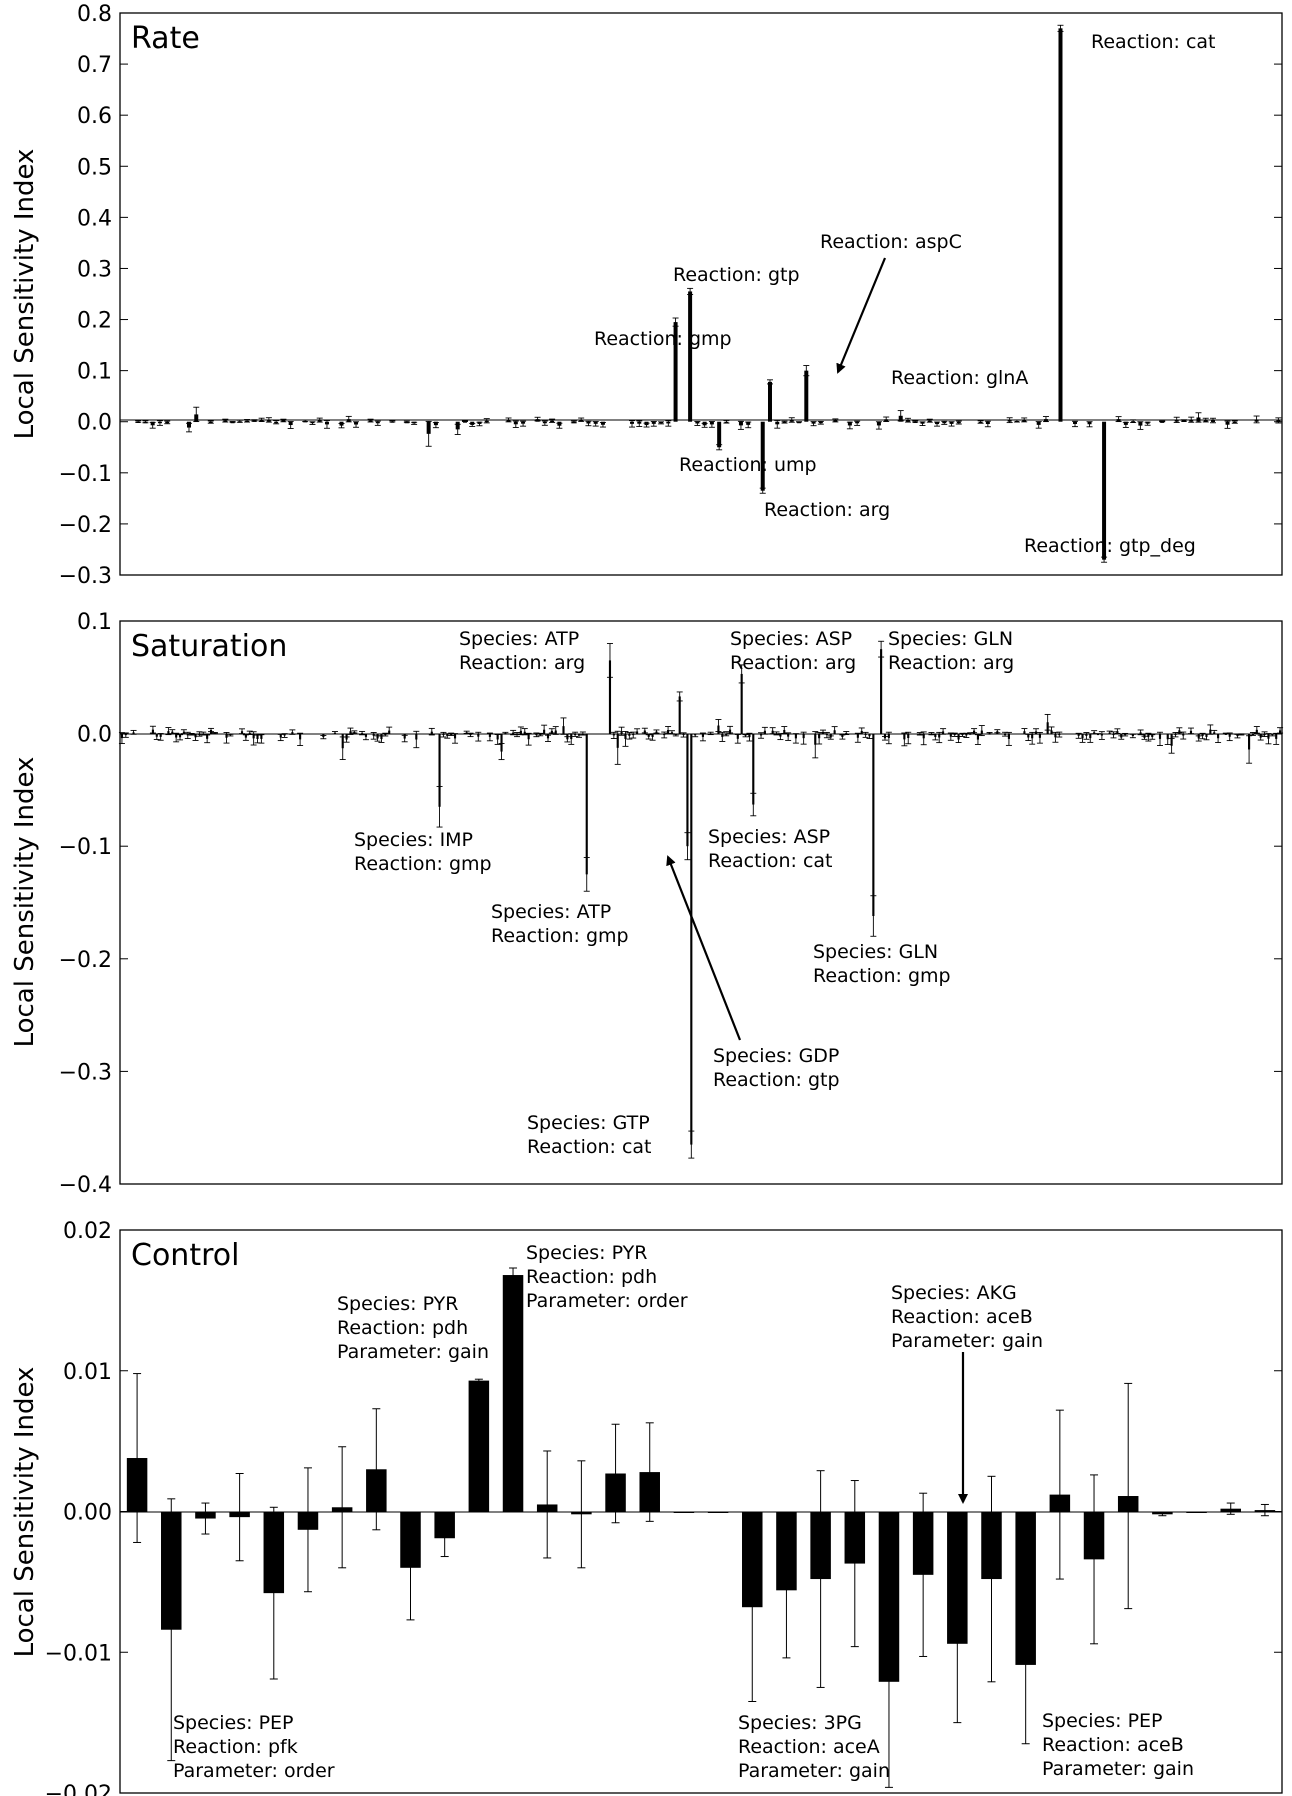 The height and width of the screenshot is (1796, 1292). What do you see at coordinates (78, 1789) in the screenshot?
I see `y-tick-label: −0.02` at bounding box center [78, 1789].